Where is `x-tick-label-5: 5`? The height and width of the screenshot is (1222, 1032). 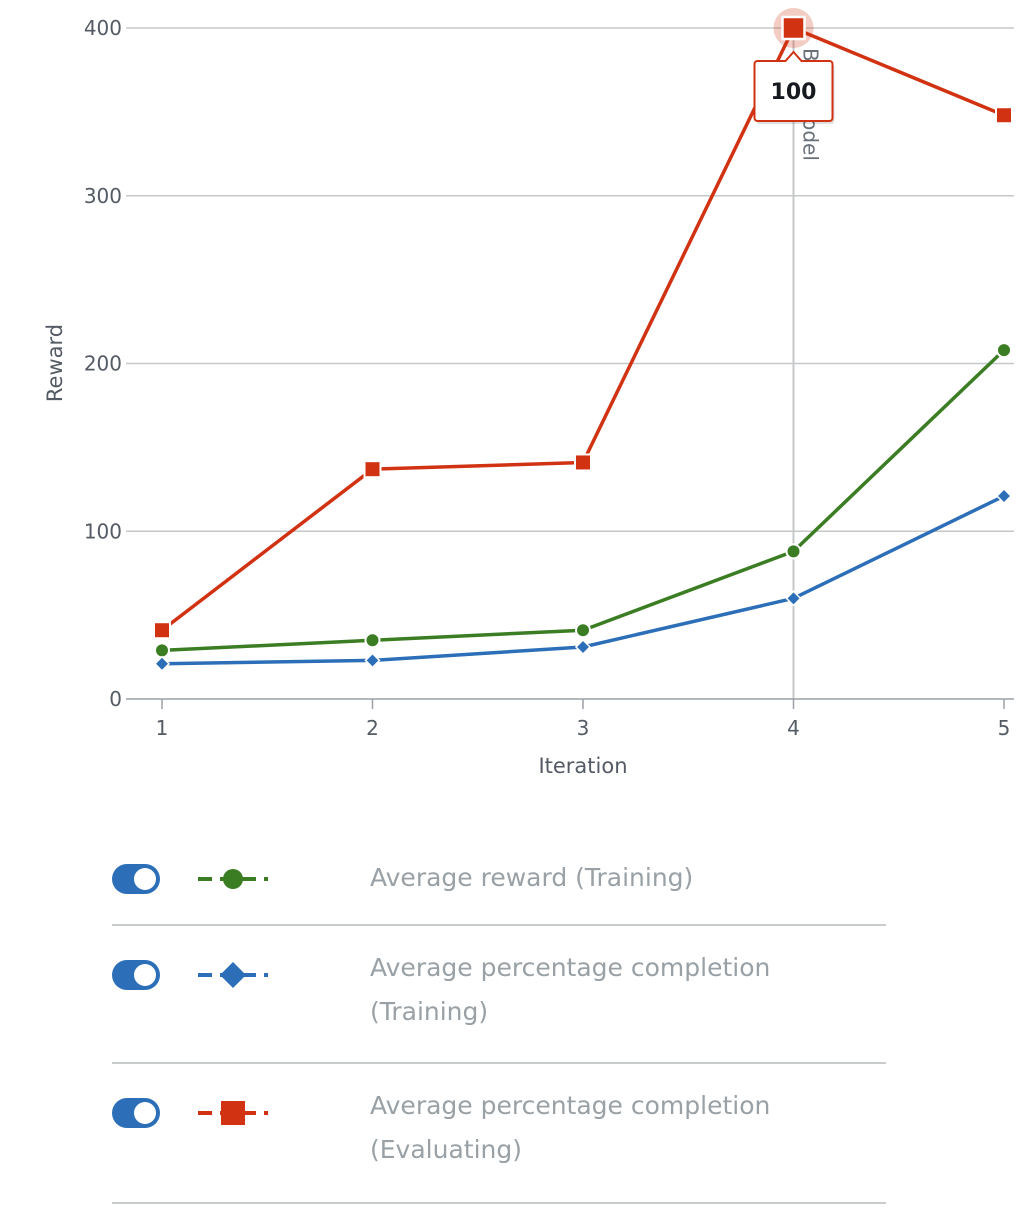
x-tick-label-5: 5 is located at coordinates (1004, 728).